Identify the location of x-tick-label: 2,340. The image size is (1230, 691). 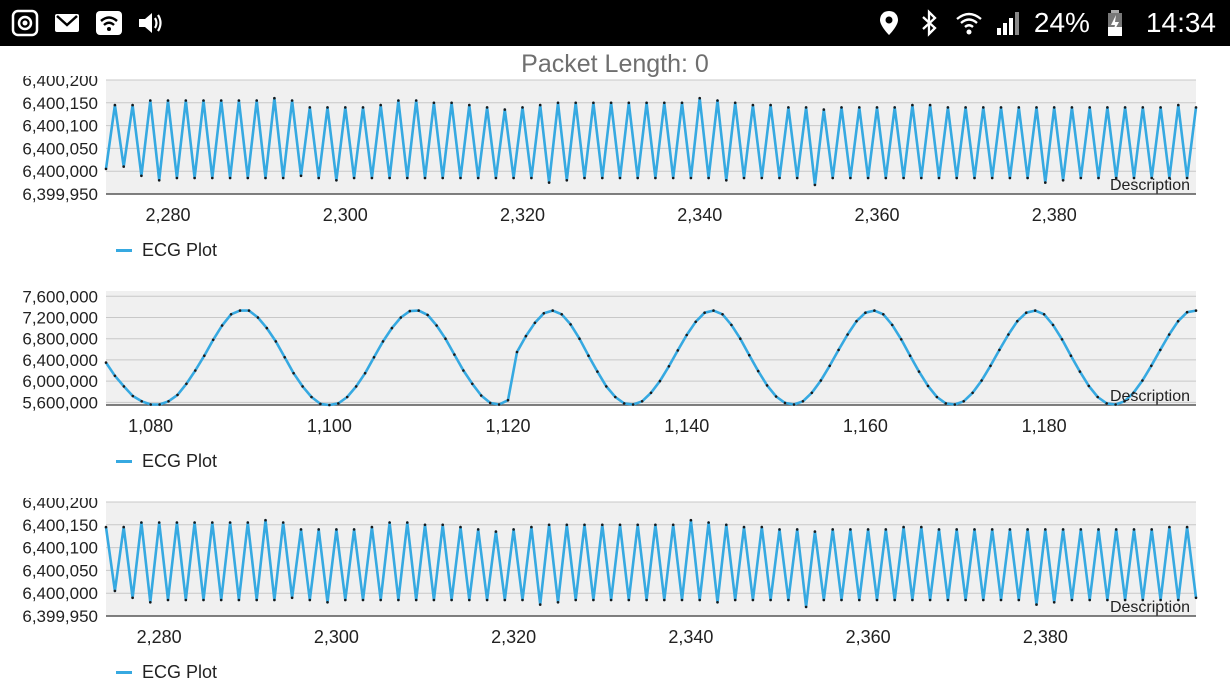
(699, 215).